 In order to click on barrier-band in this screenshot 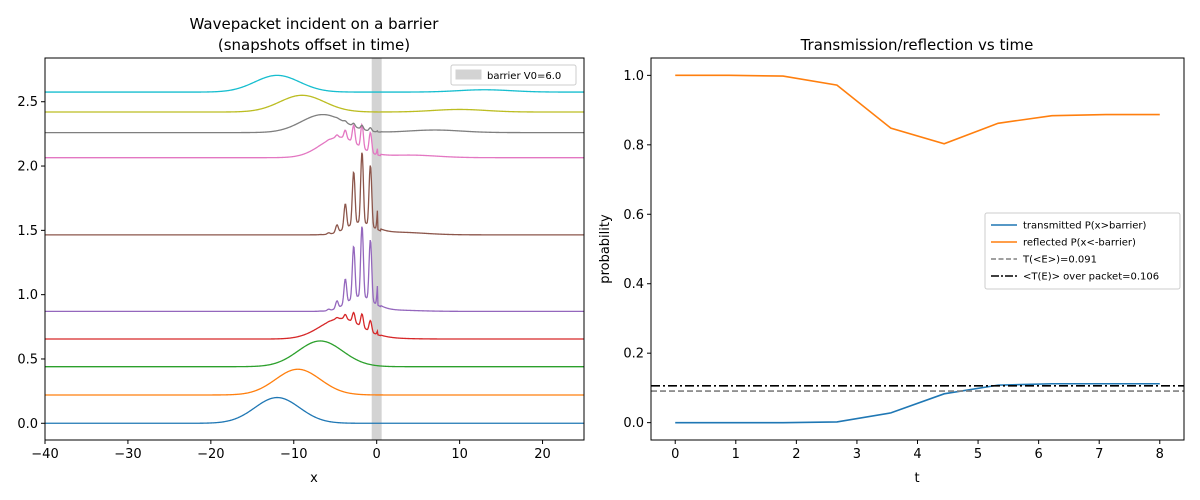, I will do `click(376, 249)`.